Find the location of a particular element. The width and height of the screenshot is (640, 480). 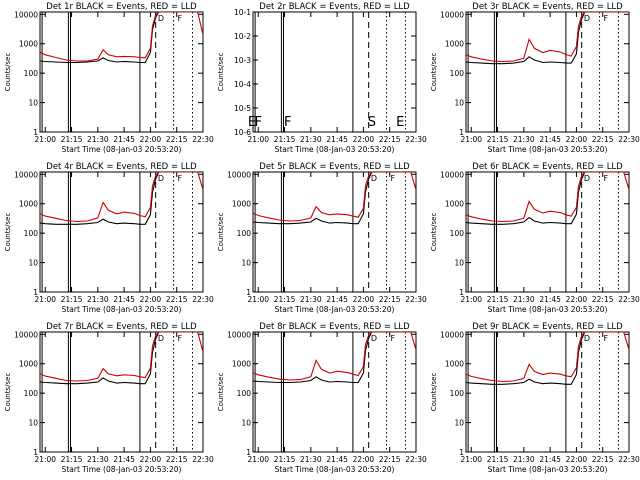

event-marker-label: S is located at coordinates (372, 122).